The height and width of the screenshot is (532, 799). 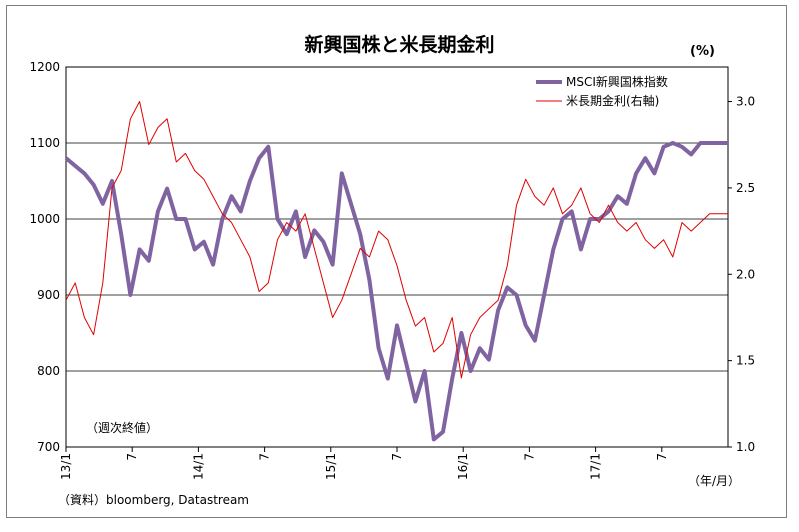 What do you see at coordinates (745, 274) in the screenshot?
I see `right-tick-label: 2.0` at bounding box center [745, 274].